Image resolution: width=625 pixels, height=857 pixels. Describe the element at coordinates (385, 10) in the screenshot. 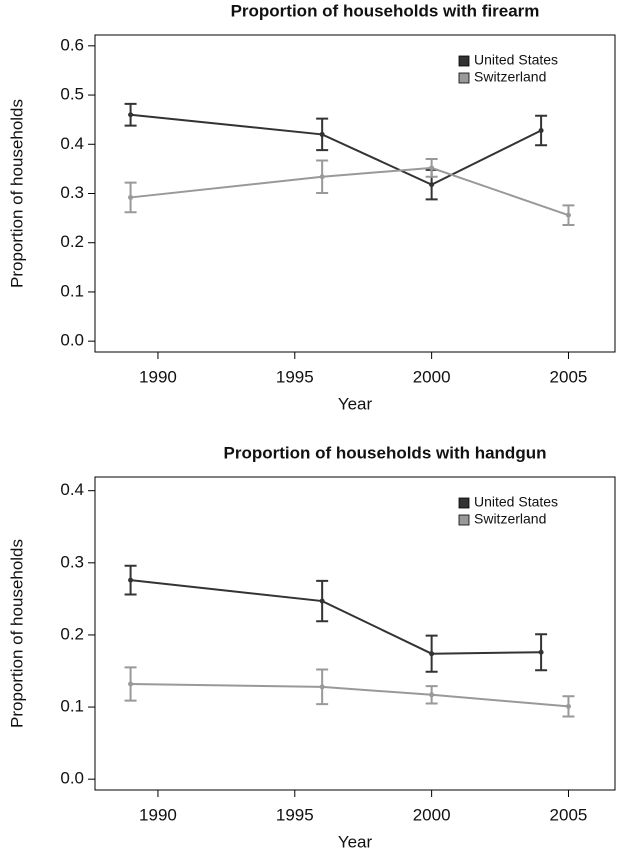

I see `chart-title: Proportion of households with firearm` at that location.